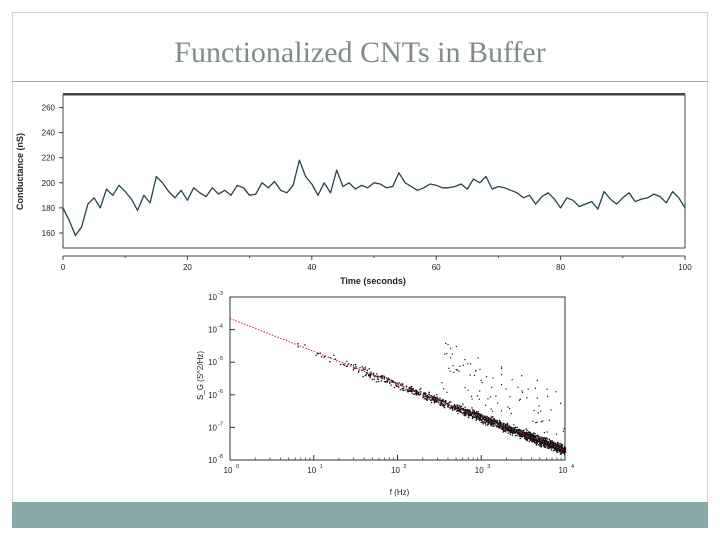 The height and width of the screenshot is (540, 720). I want to click on chart1-ytick-label: 260, so click(49, 108).